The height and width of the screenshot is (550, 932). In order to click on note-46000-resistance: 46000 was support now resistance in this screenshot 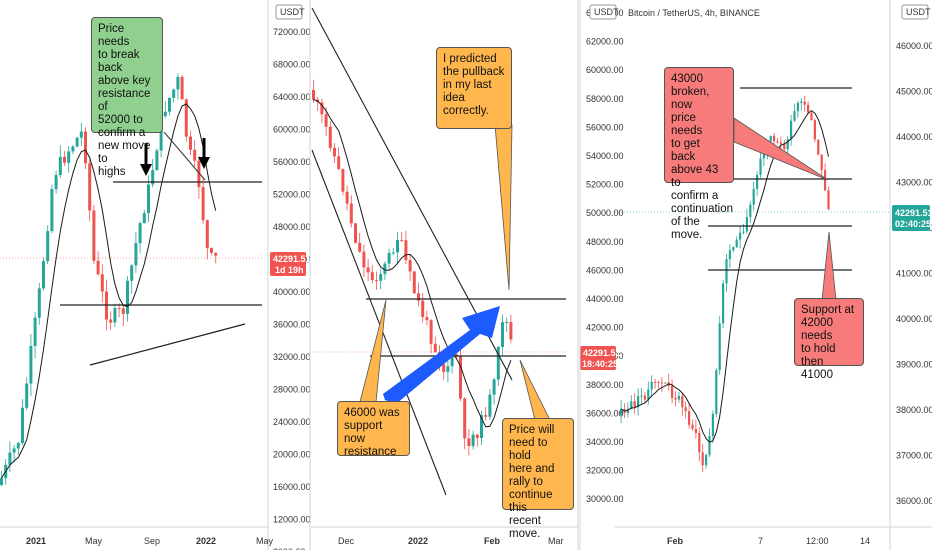, I will do `click(373, 429)`.